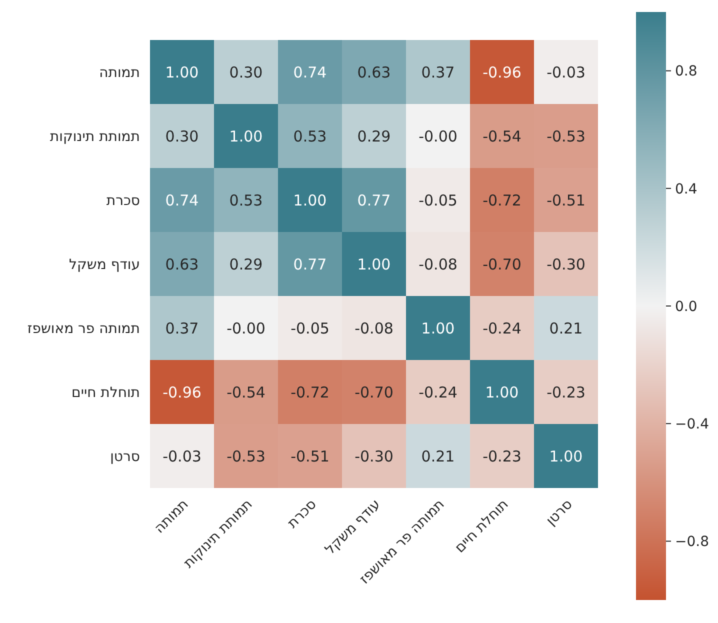 This screenshot has width=718, height=623. Describe the element at coordinates (482, 526) in the screenshot. I see `x-tick-label: תוחלת חיים` at that location.